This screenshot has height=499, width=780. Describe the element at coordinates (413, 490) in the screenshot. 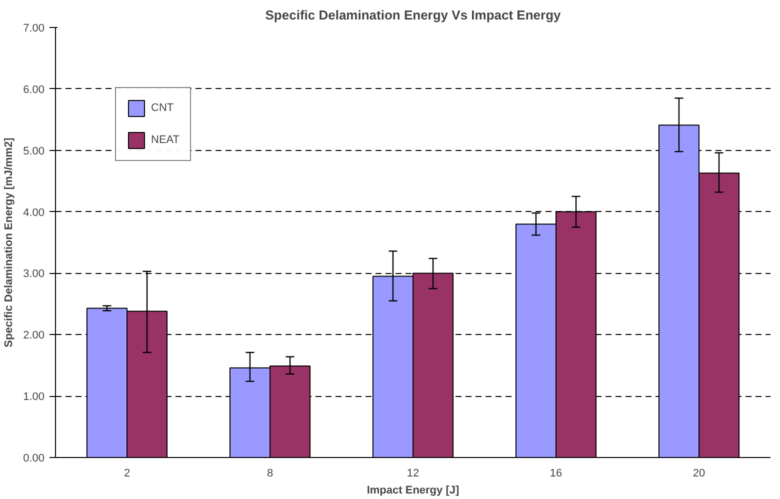

I see `x-axis-title: Impact Energy [J]` at that location.